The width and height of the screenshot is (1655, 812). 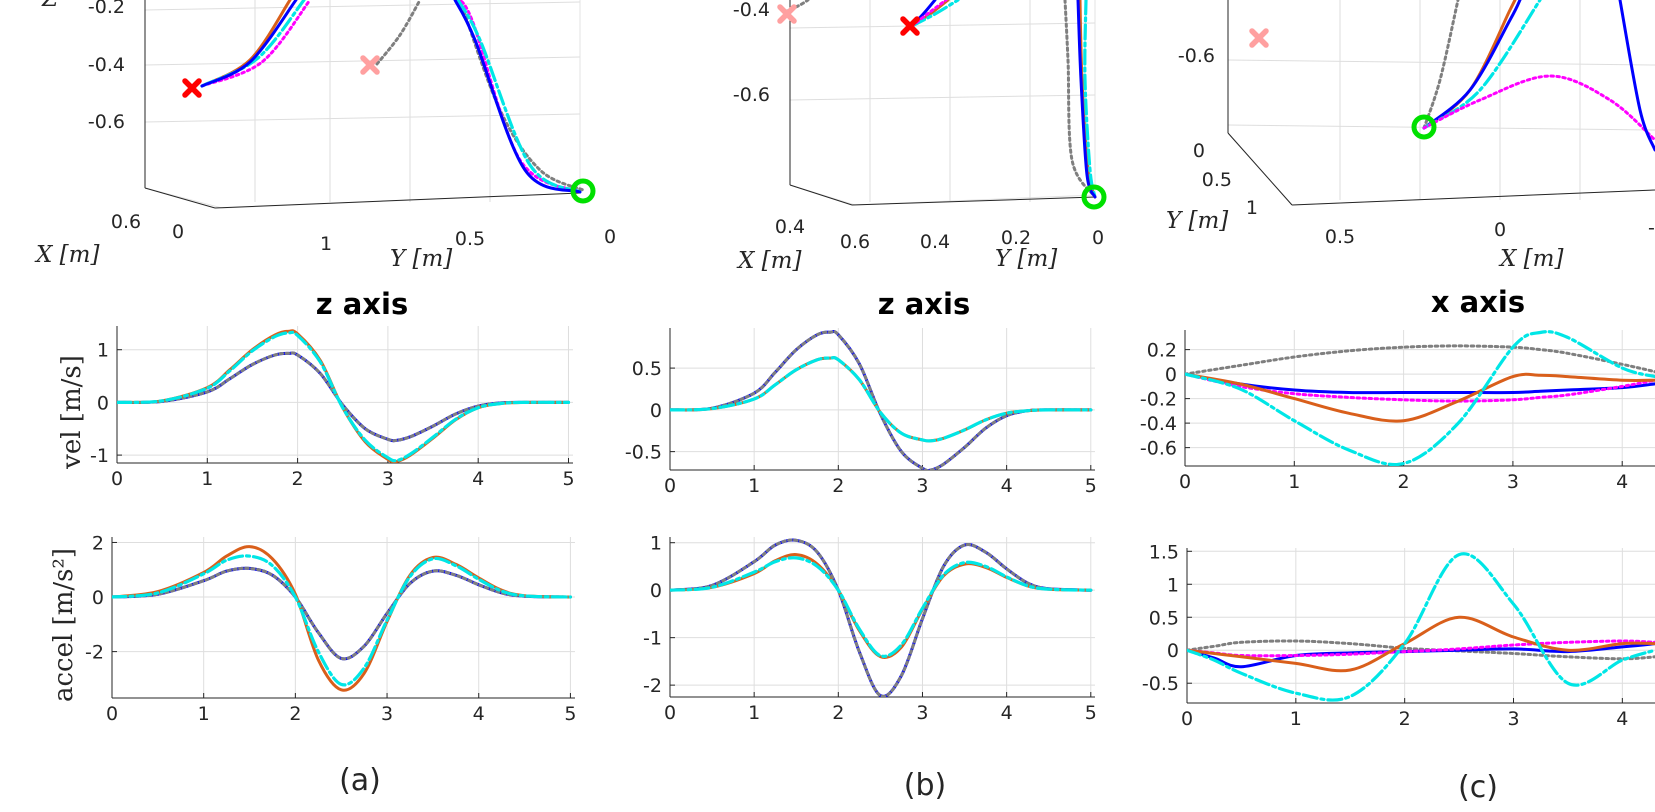 What do you see at coordinates (325, 136) in the screenshot?
I see `plot-a-3d: -0.2 -0.4 -0.6 0.6 0 1 0.5 0 X [m] Y [m] Z` at bounding box center [325, 136].